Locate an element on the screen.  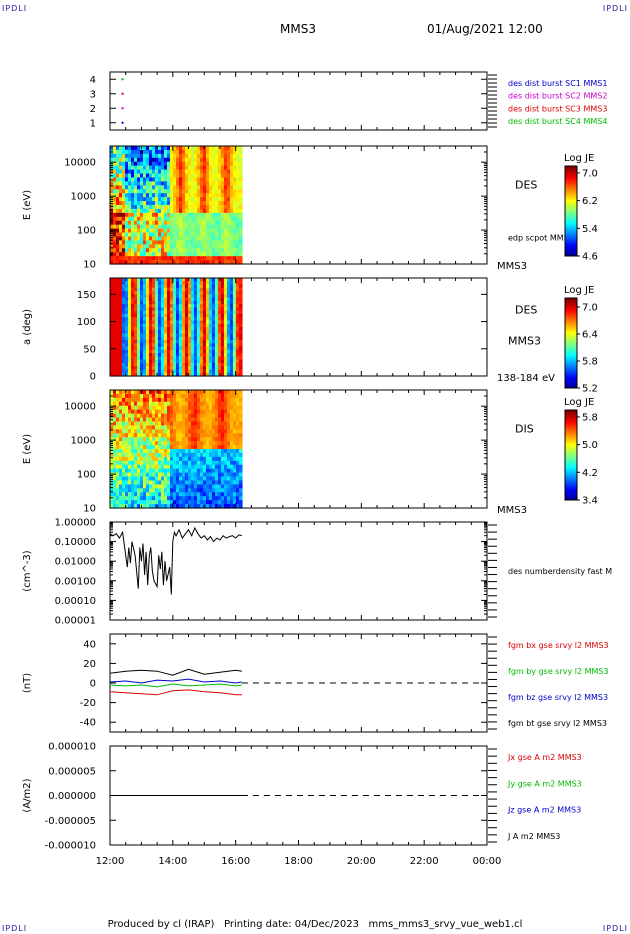
density-ytick-label: 0.00001 is located at coordinates (75, 621).